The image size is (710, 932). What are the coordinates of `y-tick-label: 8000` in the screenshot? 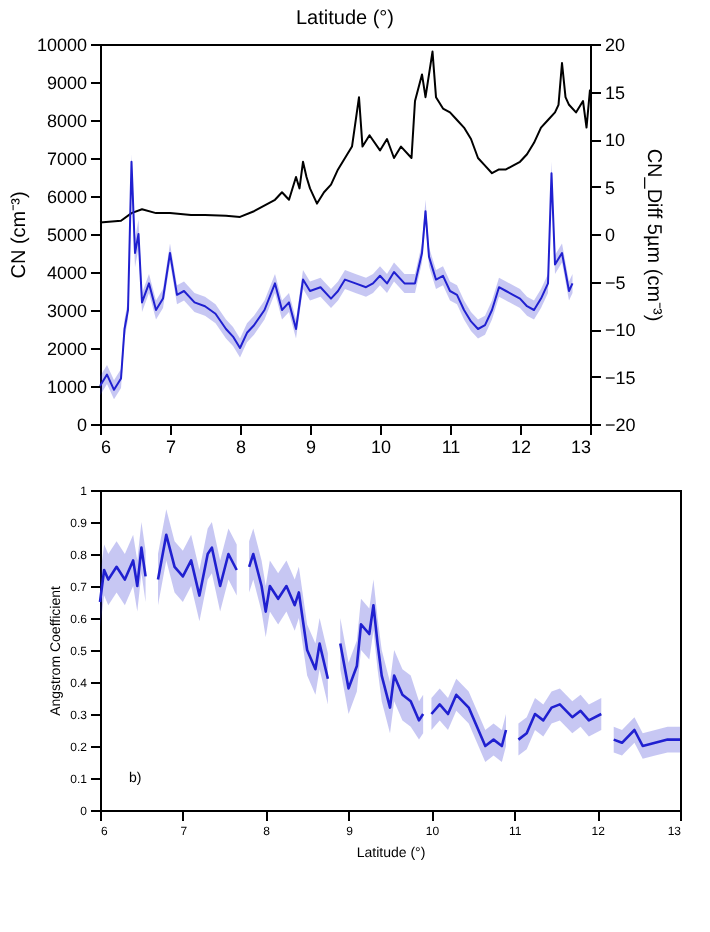 It's located at (66, 121).